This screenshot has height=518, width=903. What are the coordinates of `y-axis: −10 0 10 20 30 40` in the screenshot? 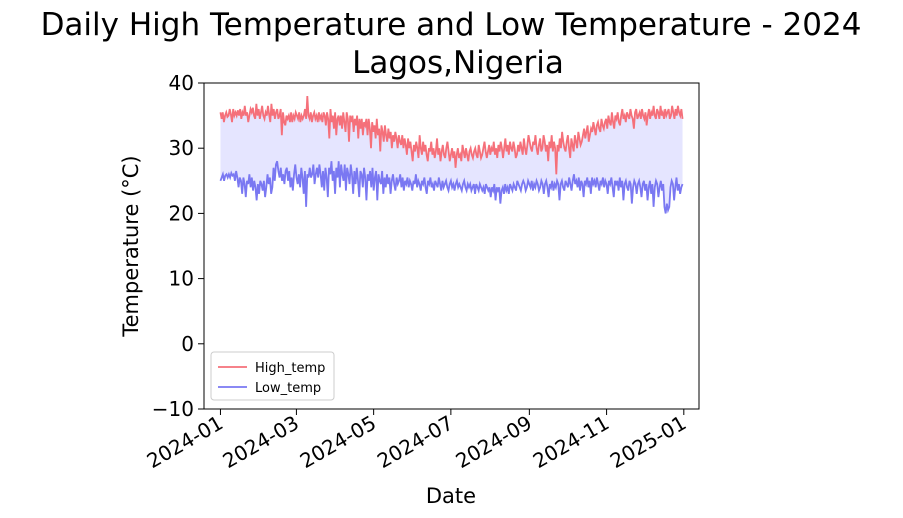 It's located at (178, 246).